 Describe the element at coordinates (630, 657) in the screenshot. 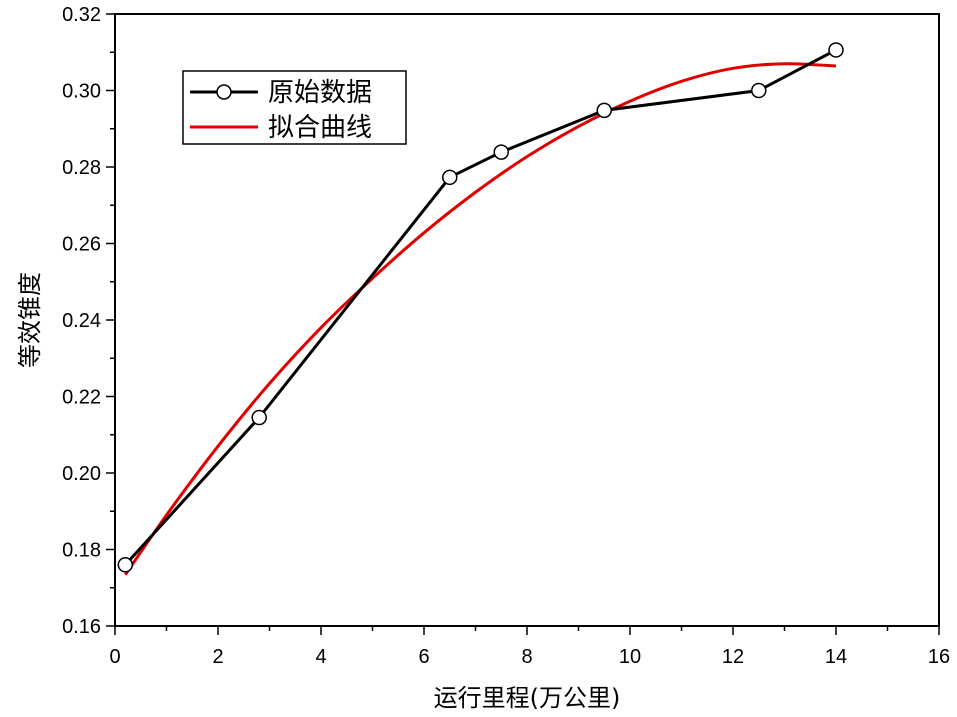

I see `x-tick-label: 10` at that location.